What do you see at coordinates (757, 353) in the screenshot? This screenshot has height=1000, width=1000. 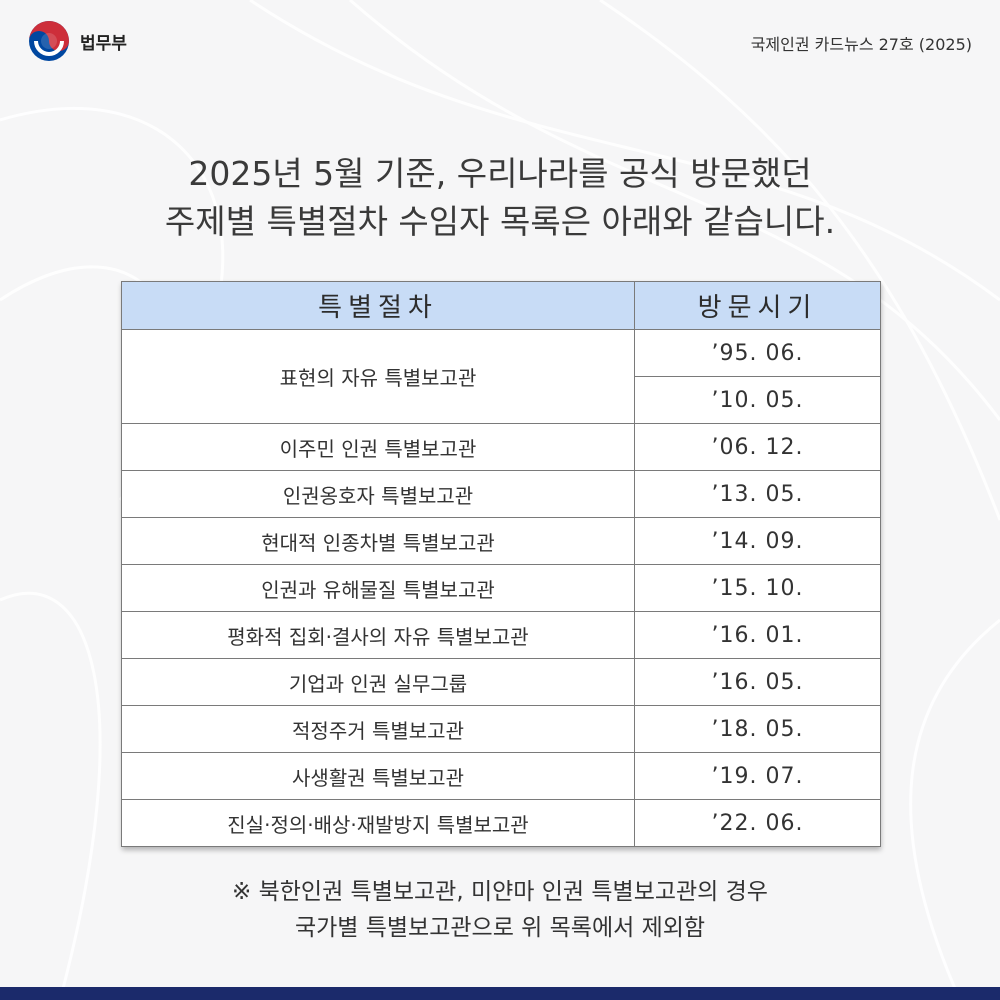 I see `visit-date-cell: ’95. 06.` at bounding box center [757, 353].